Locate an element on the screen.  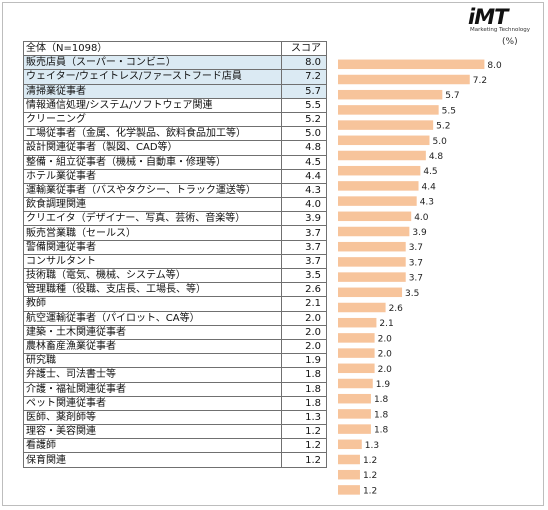
table-row: 理容・美容関連 1.2 is located at coordinates (175, 432).